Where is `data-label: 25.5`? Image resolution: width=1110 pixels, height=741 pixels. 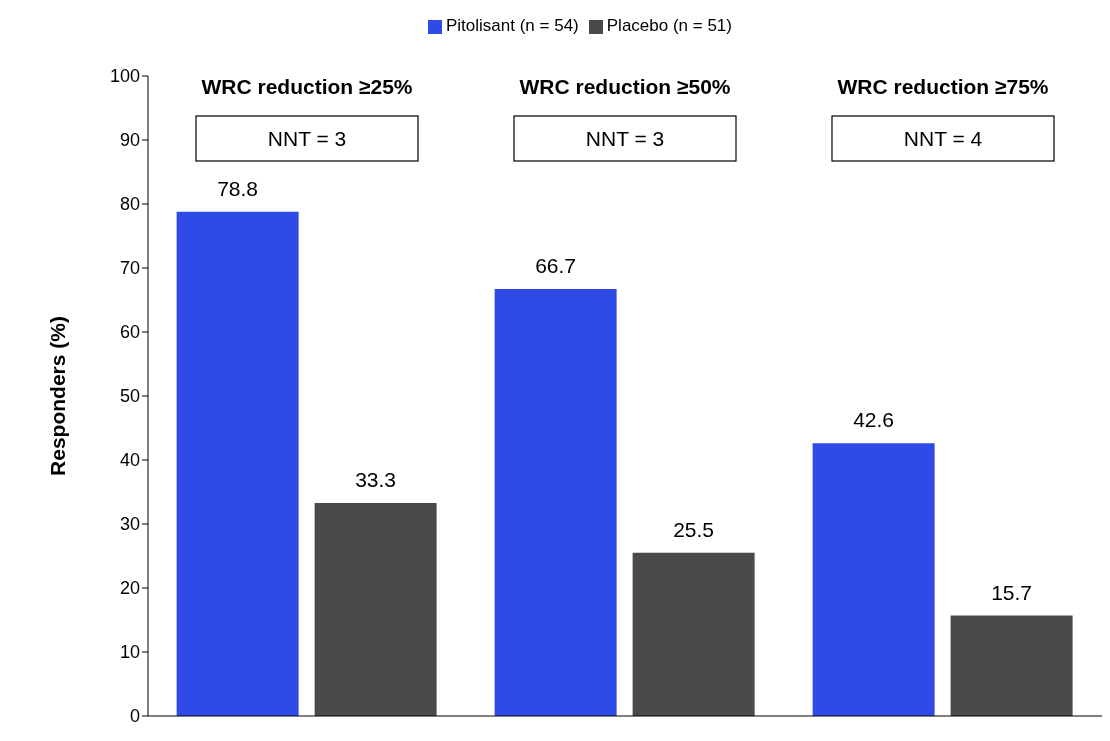
data-label: 25.5 is located at coordinates (694, 529).